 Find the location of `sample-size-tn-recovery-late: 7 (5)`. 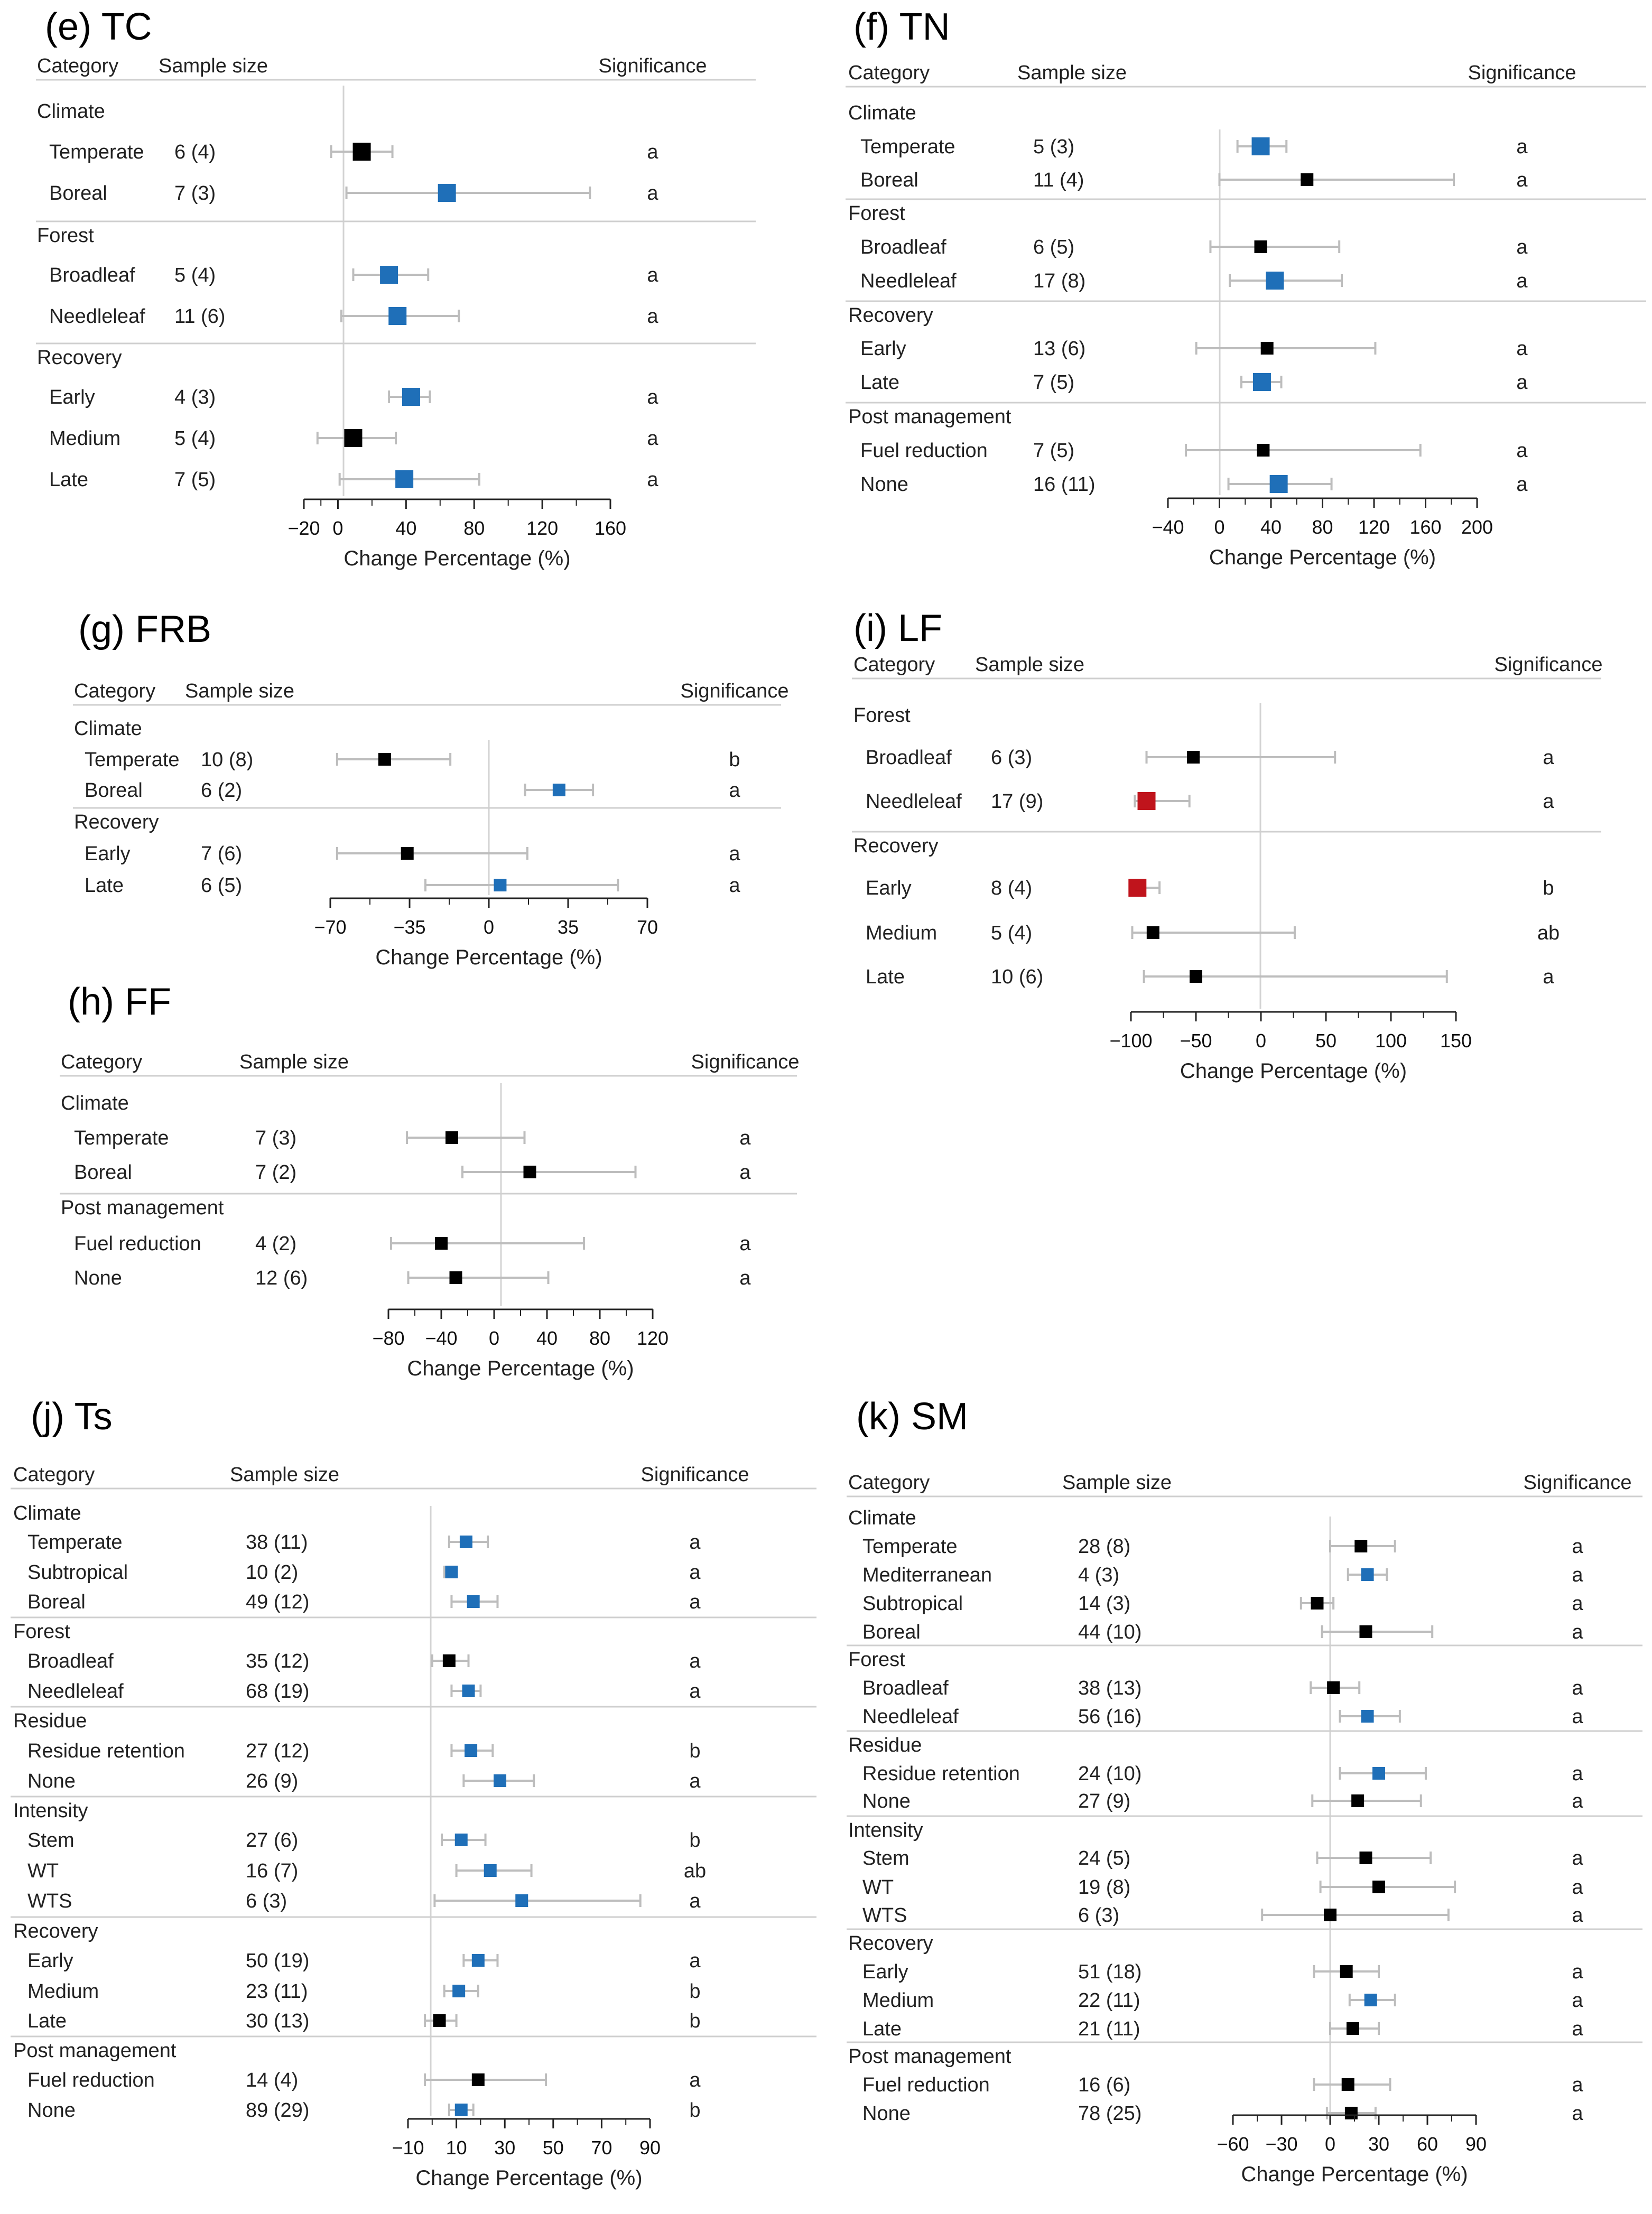

sample-size-tn-recovery-late: 7 (5) is located at coordinates (1054, 383).